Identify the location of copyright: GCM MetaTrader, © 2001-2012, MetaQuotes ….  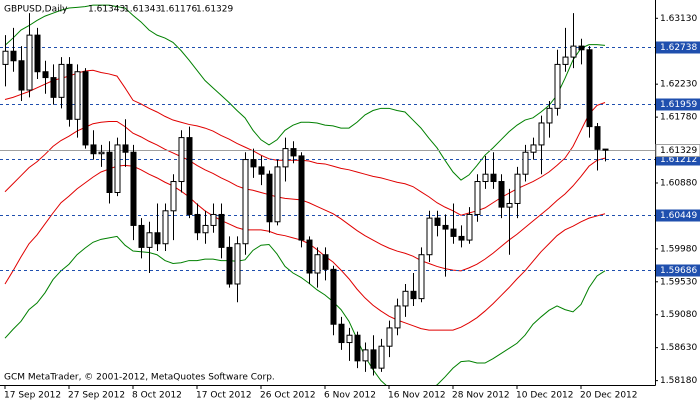
(139, 378).